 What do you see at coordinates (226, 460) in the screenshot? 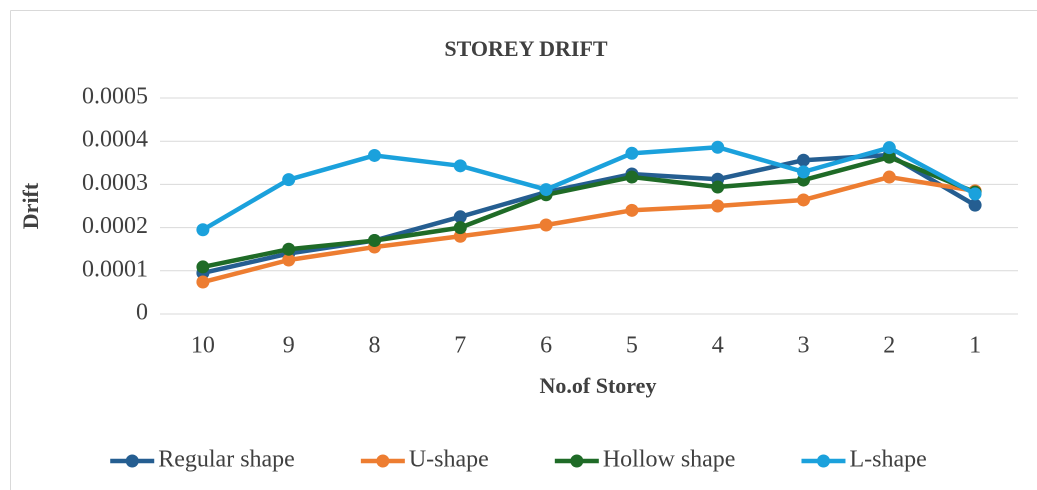
I see `legend-label: Regular shape` at bounding box center [226, 460].